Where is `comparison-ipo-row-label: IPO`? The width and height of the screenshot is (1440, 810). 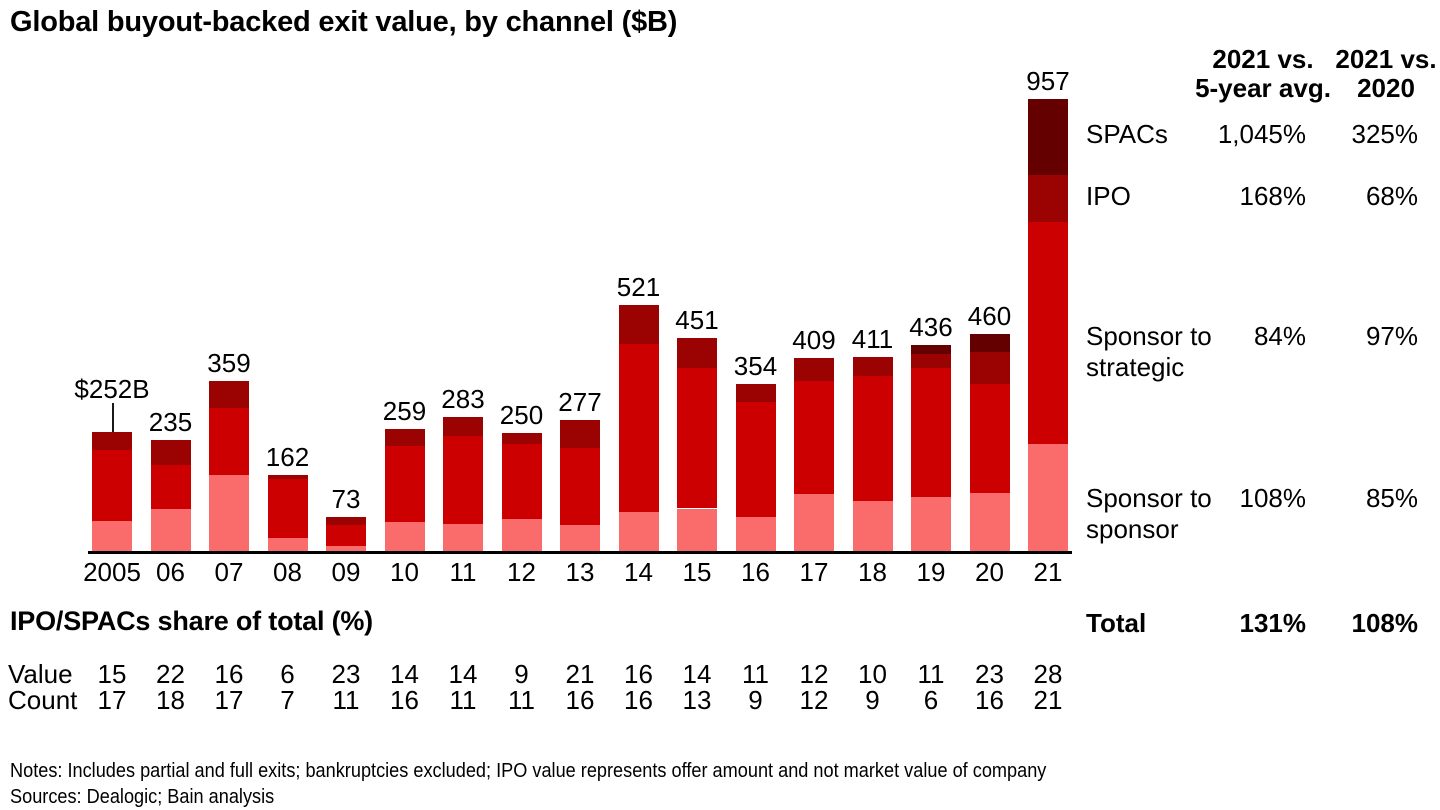 comparison-ipo-row-label: IPO is located at coordinates (1108, 196).